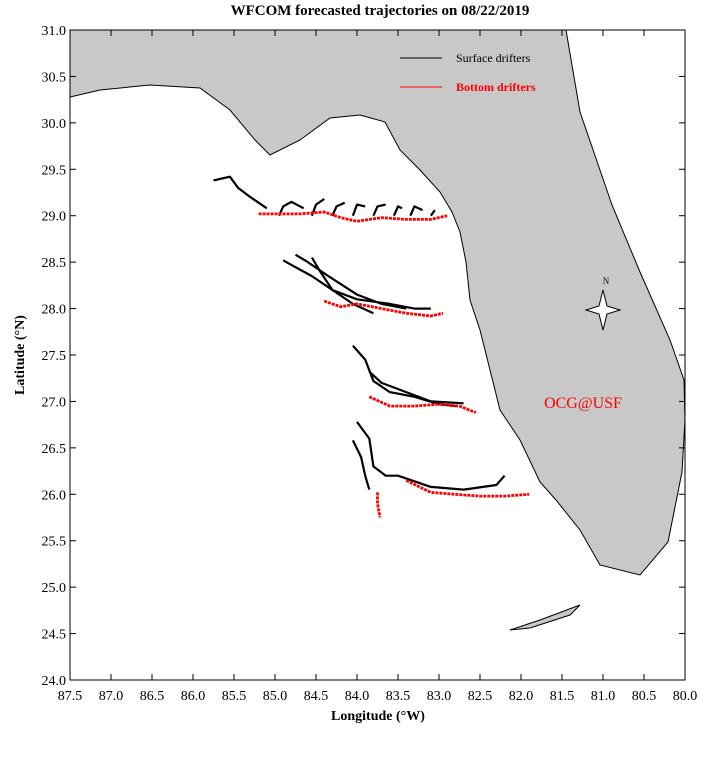 The height and width of the screenshot is (761, 713). I want to click on x-tick-label: 81.5, so click(562, 696).